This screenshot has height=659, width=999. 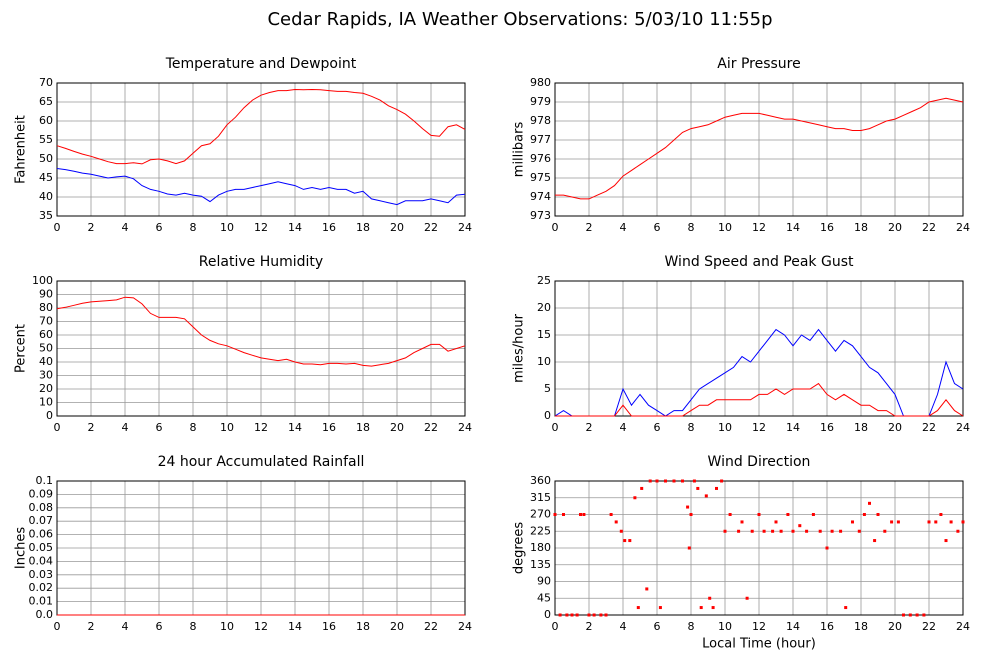 I want to click on y-tick-label: 30, so click(x=46, y=375).